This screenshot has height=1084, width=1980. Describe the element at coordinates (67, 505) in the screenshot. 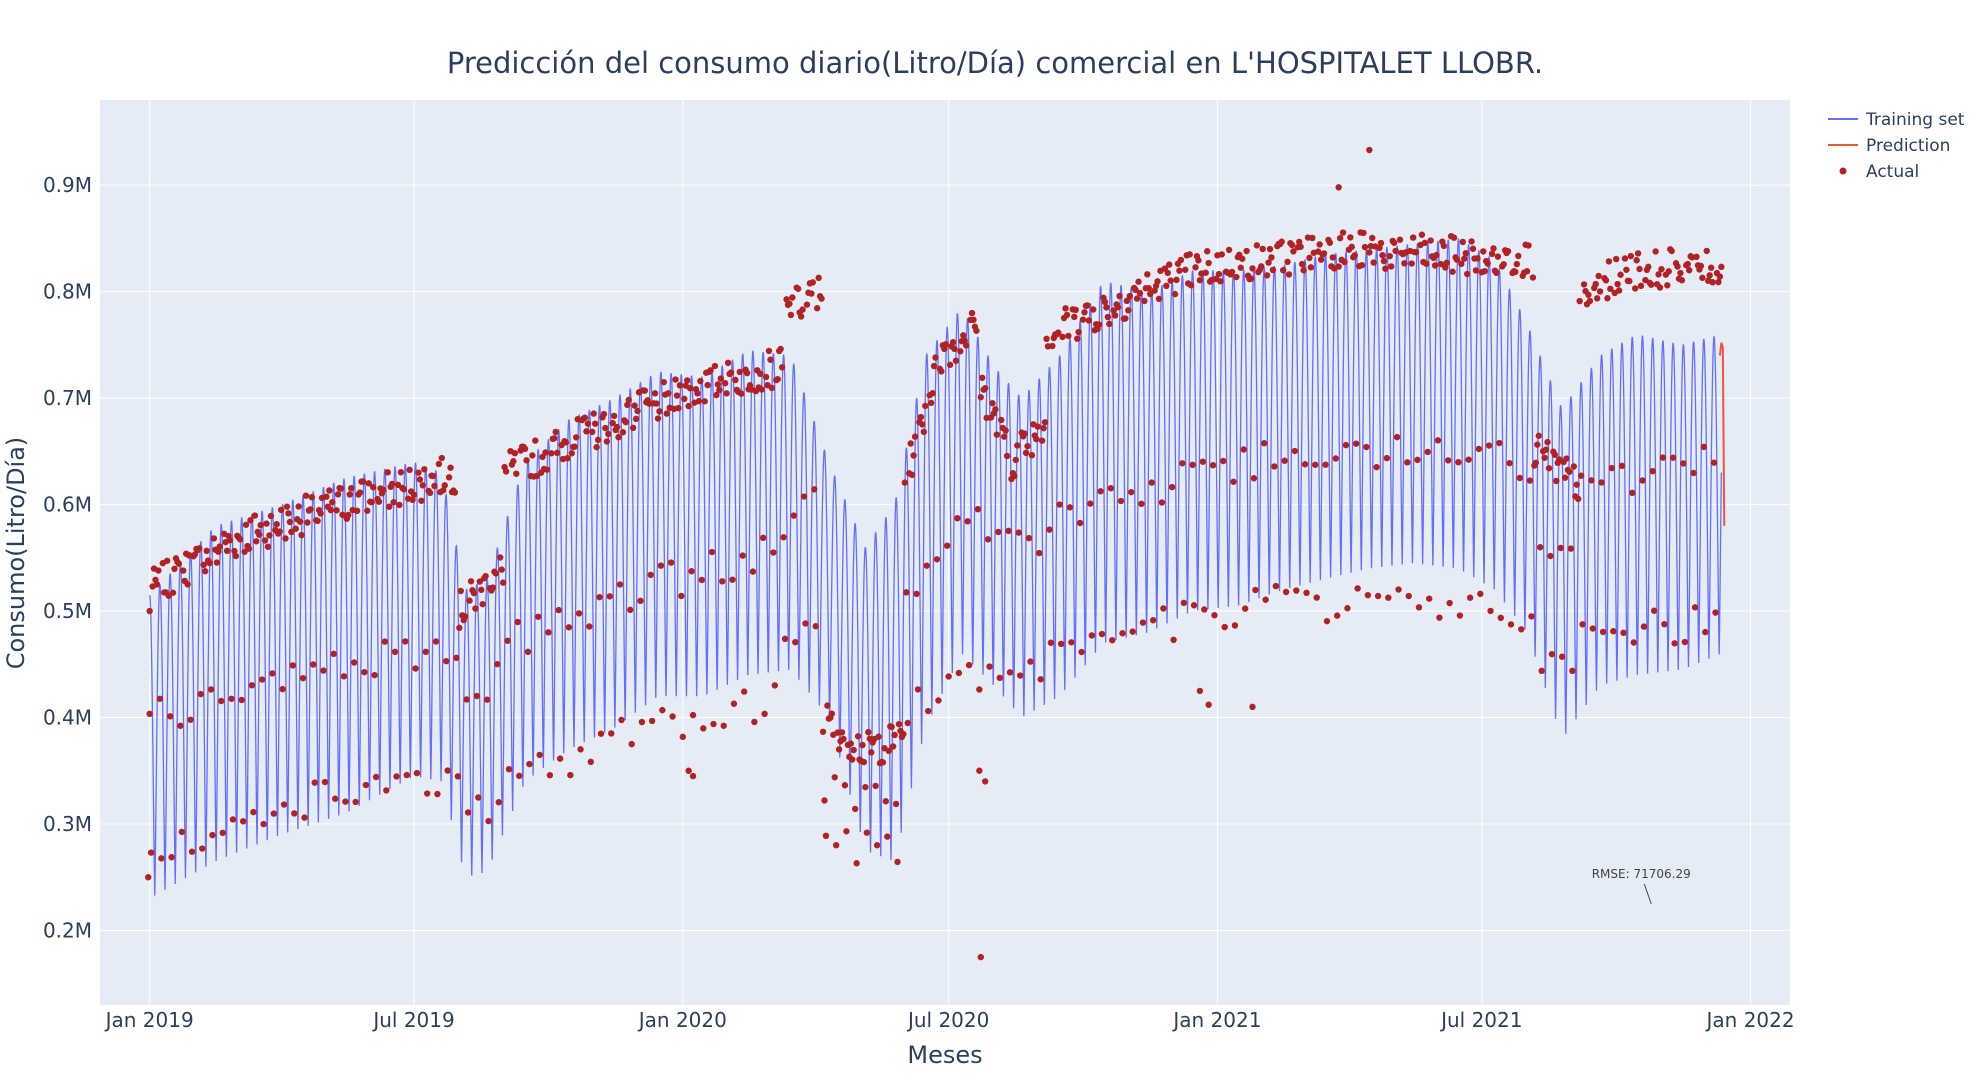

I see `y-tick-label: 0.6M` at that location.